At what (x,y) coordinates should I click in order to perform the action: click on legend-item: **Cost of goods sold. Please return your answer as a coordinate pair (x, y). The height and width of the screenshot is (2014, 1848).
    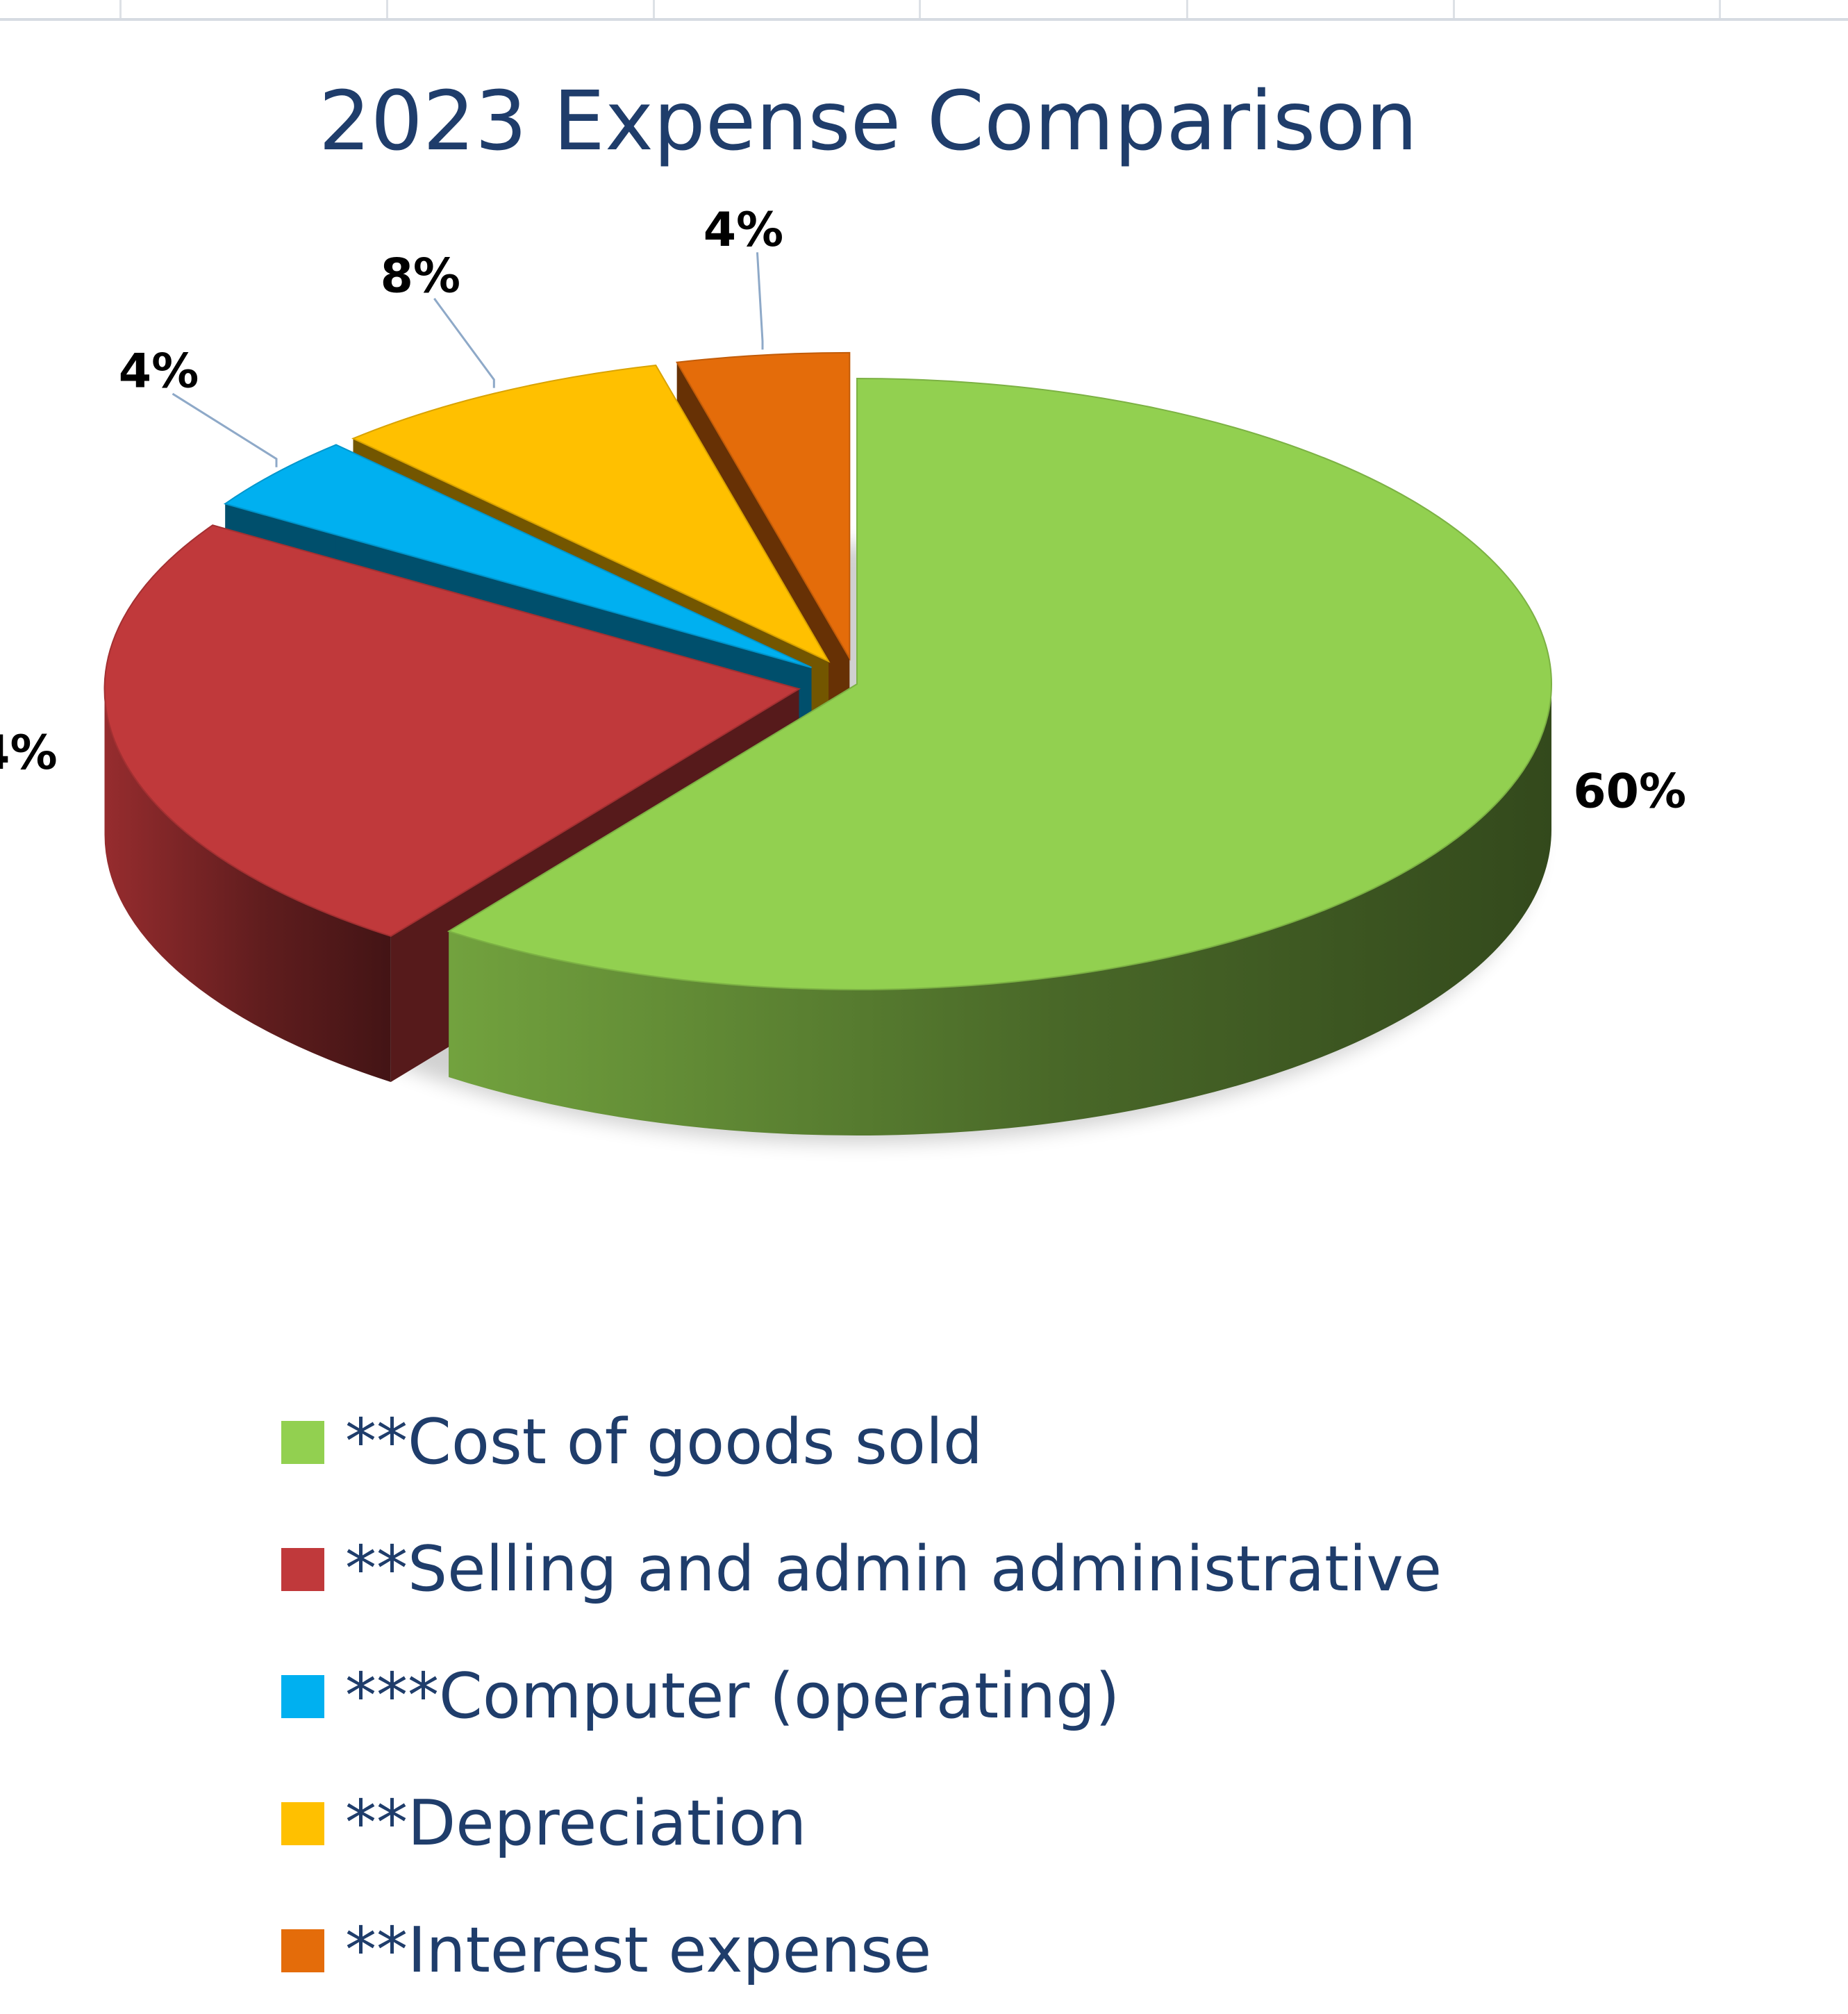
    Looking at the image, I should click on (861, 1442).